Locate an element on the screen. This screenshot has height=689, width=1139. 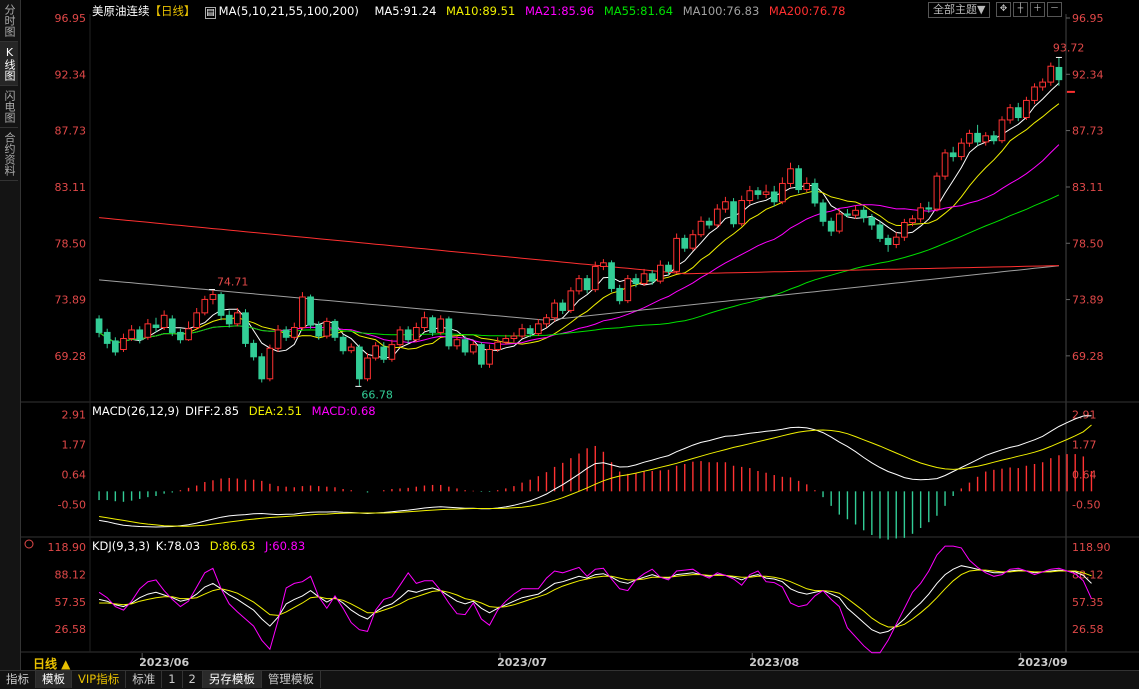
macd-y-tick-left: 0.64 is located at coordinates (74, 474).